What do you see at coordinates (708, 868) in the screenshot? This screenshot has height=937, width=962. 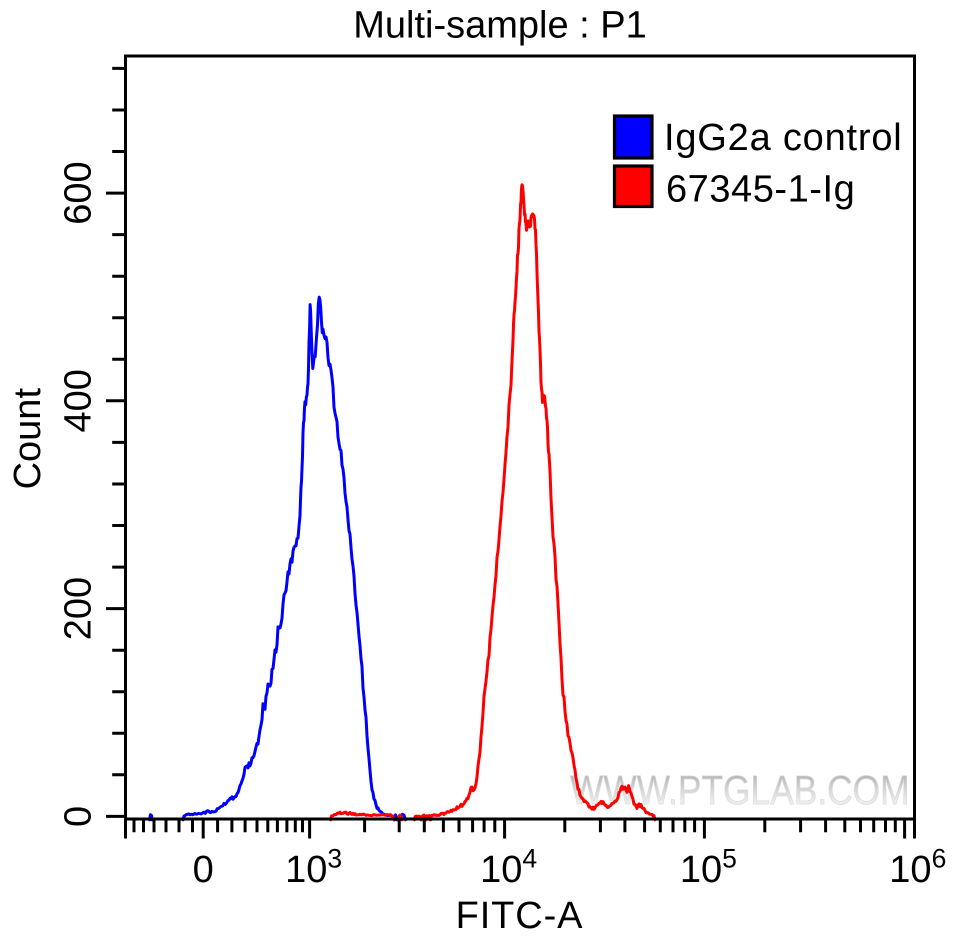 I see `svg-text: 105` at bounding box center [708, 868].